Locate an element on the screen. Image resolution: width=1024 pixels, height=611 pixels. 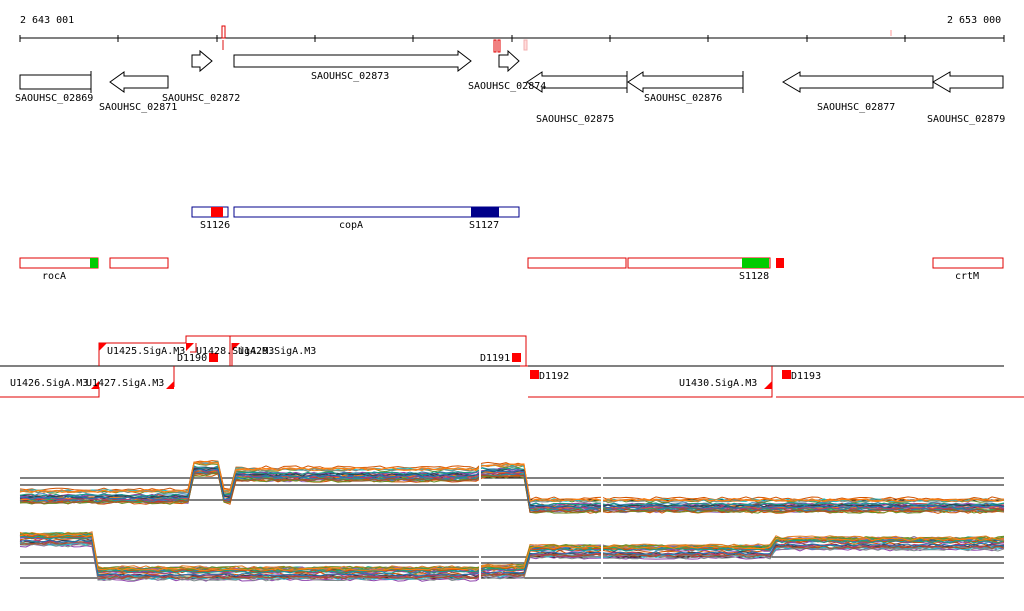
transcript-label: D1191 is located at coordinates (495, 358).